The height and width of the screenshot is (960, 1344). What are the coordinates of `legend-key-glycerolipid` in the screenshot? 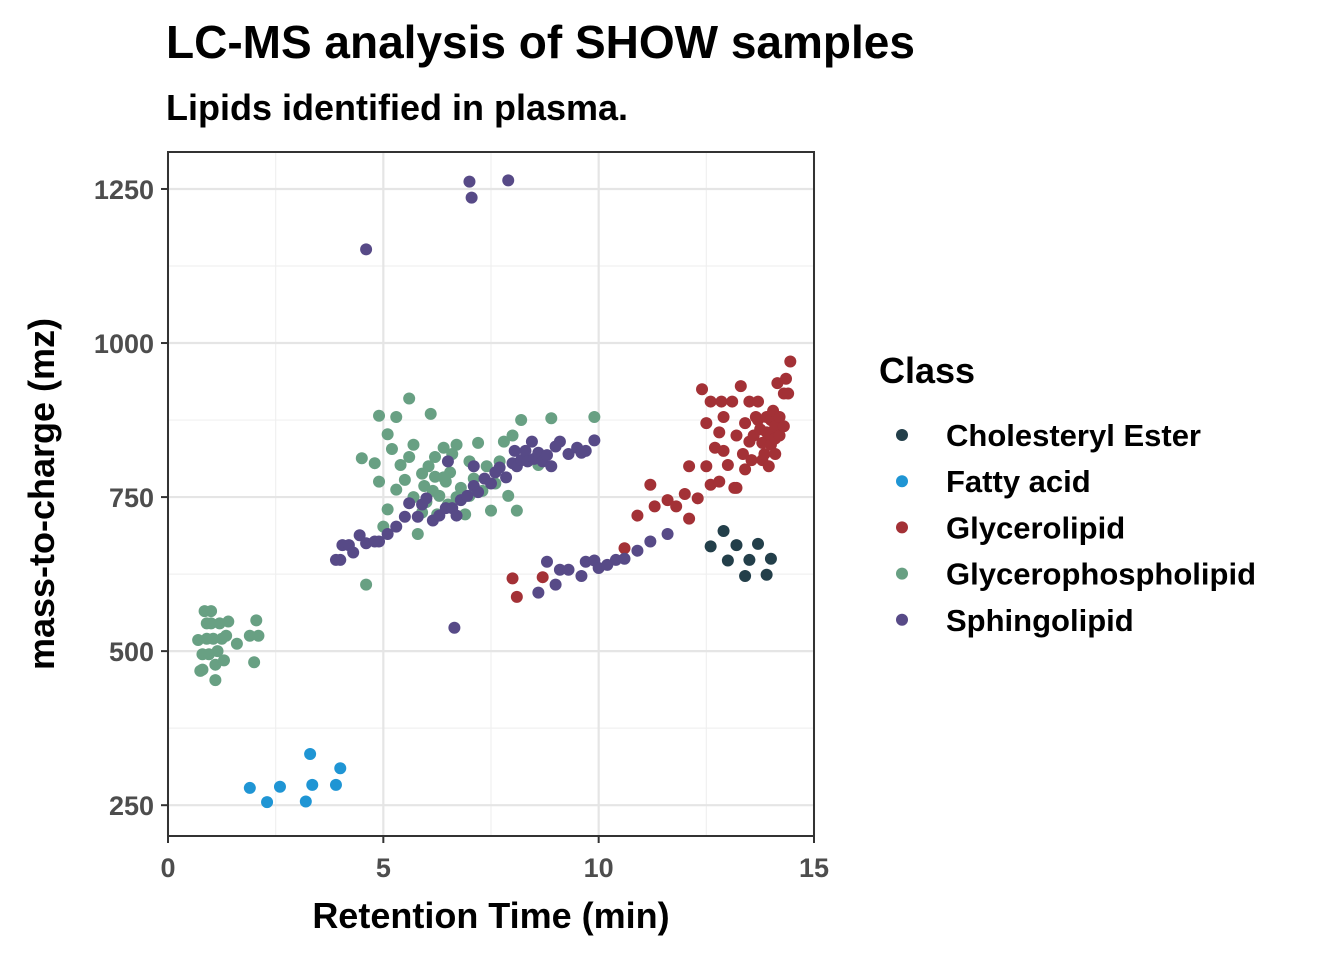 It's located at (902, 527).